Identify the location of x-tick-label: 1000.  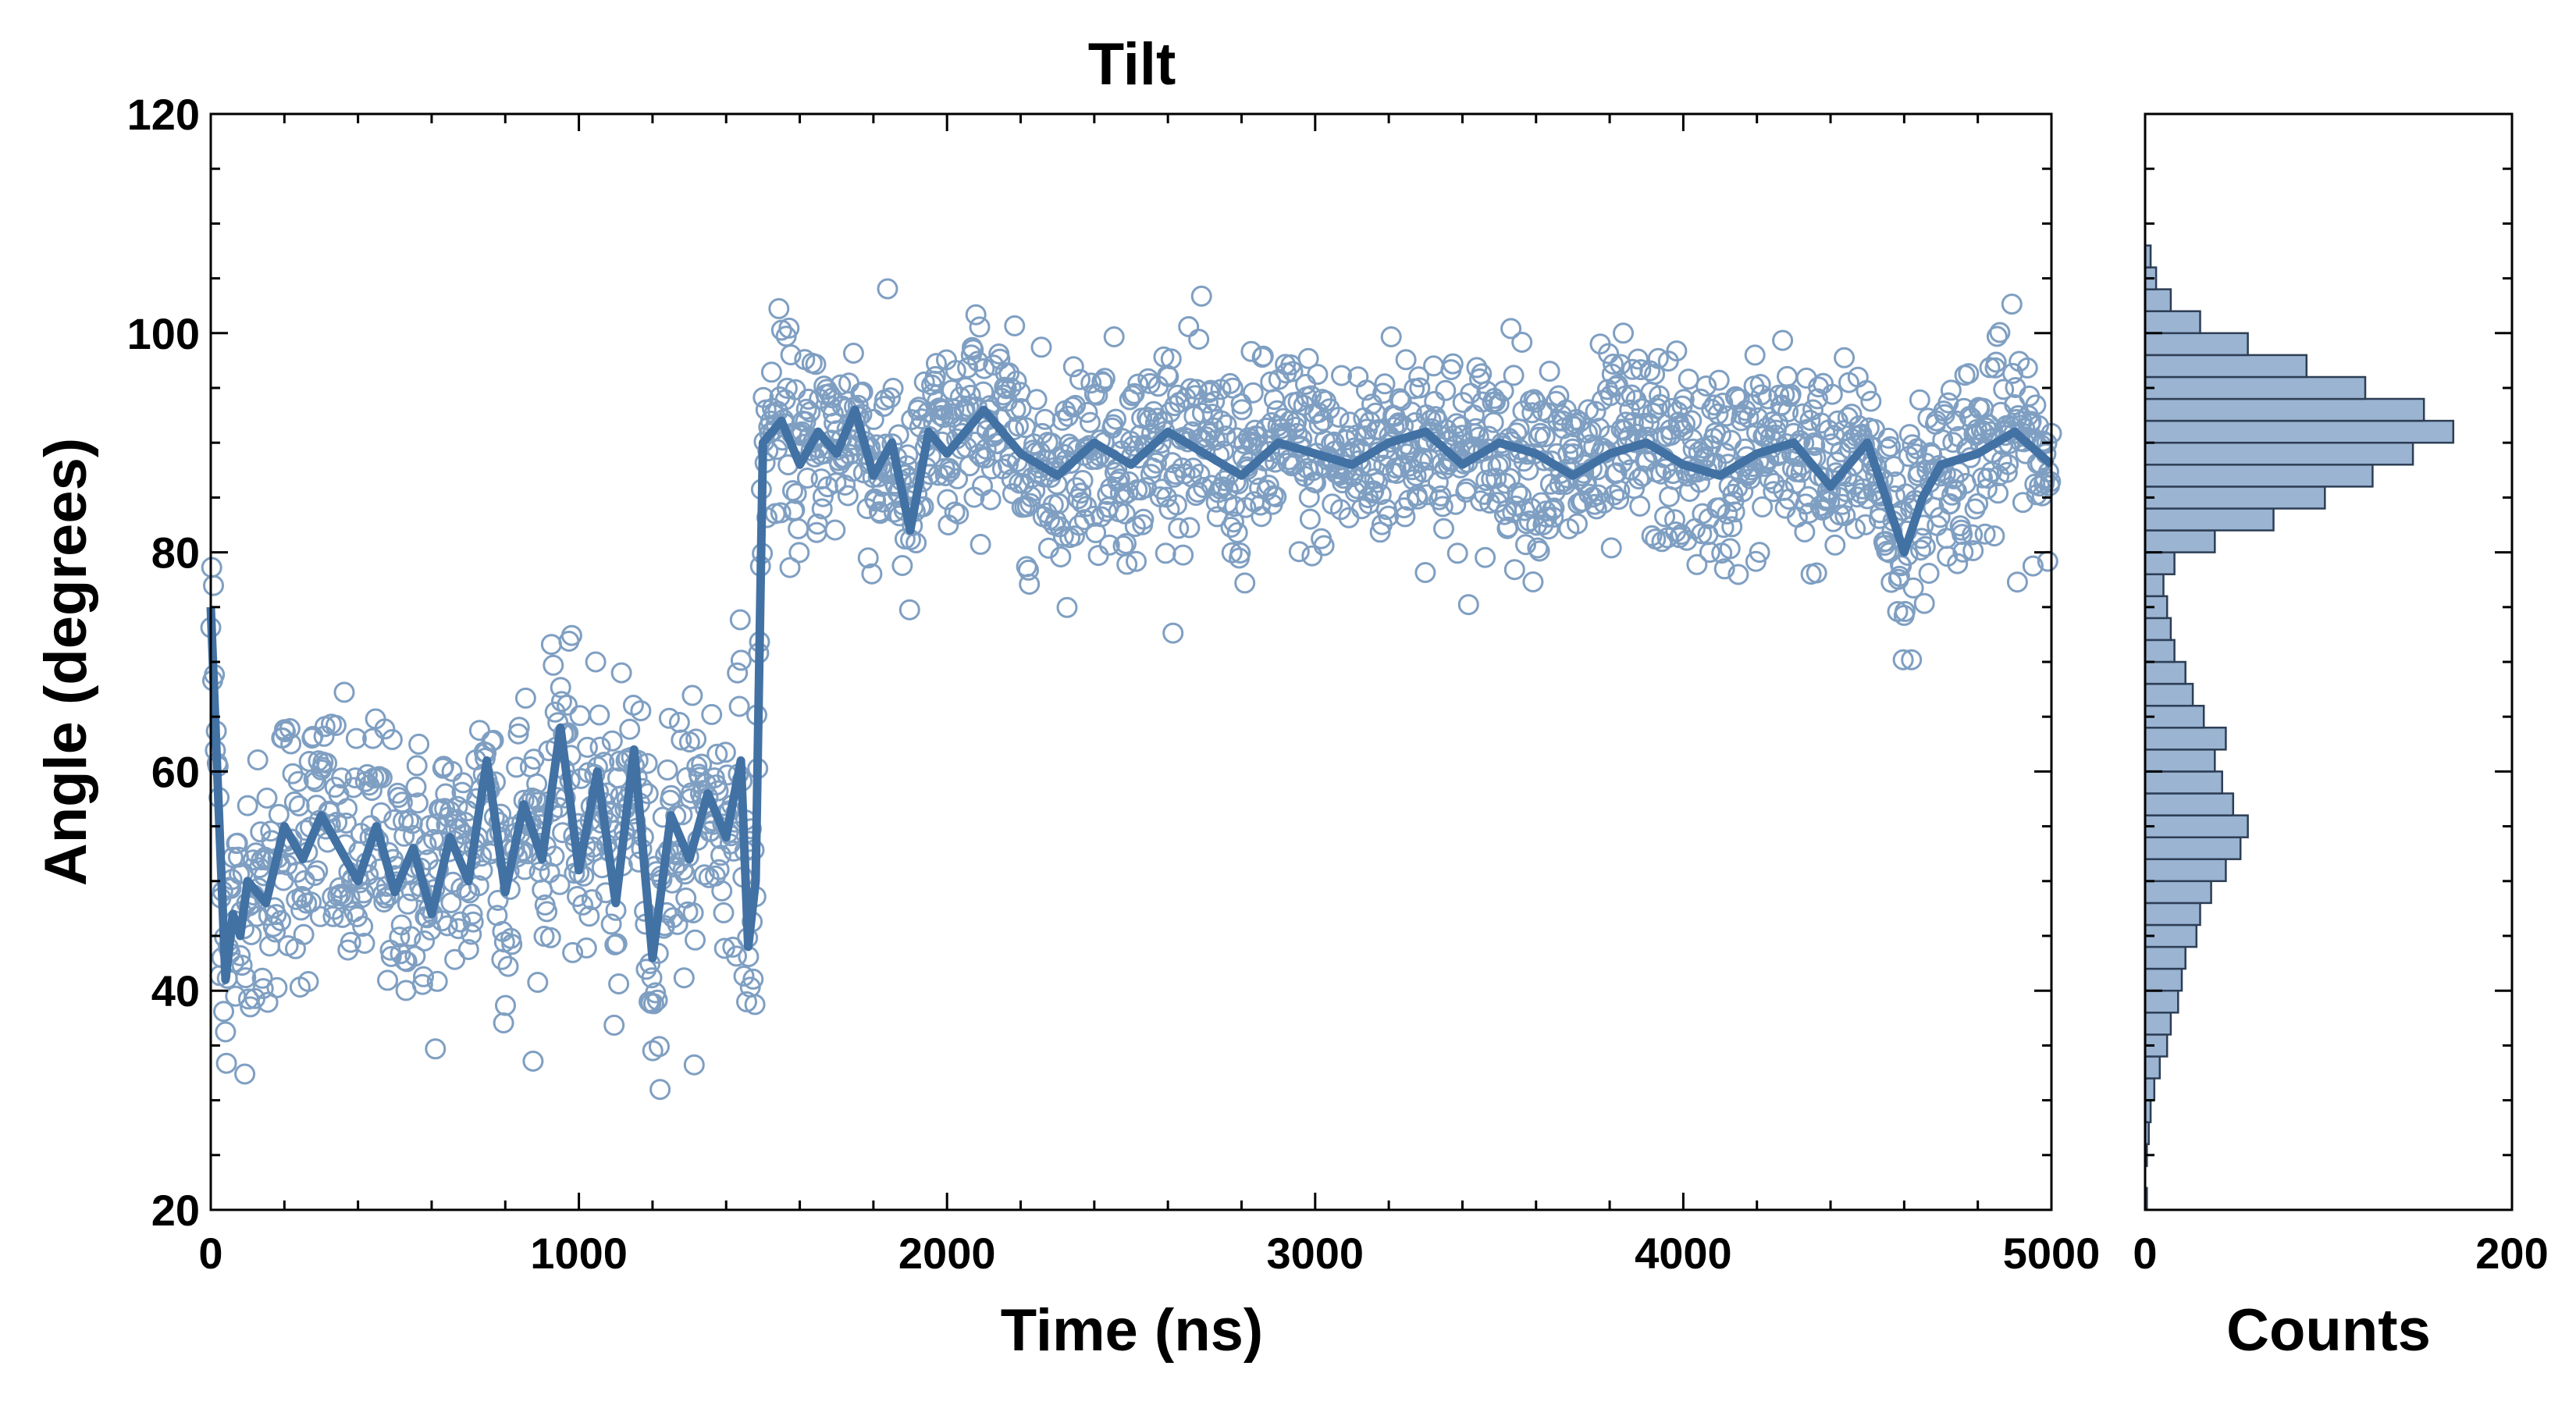
(579, 1253).